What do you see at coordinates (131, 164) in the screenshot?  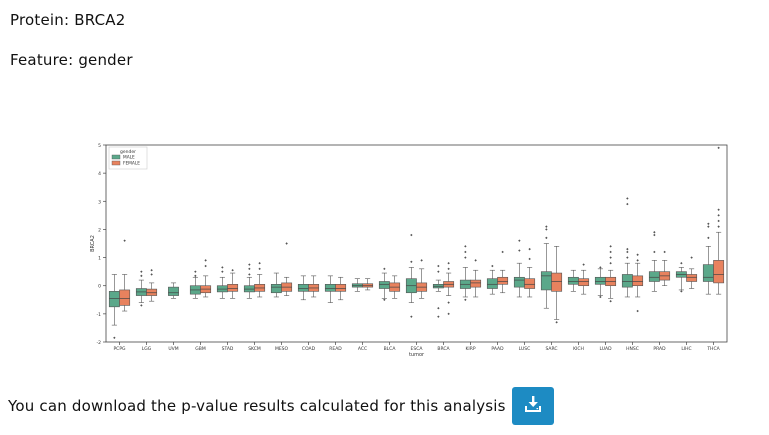 I see `legend-label-female: FEMALE` at bounding box center [131, 164].